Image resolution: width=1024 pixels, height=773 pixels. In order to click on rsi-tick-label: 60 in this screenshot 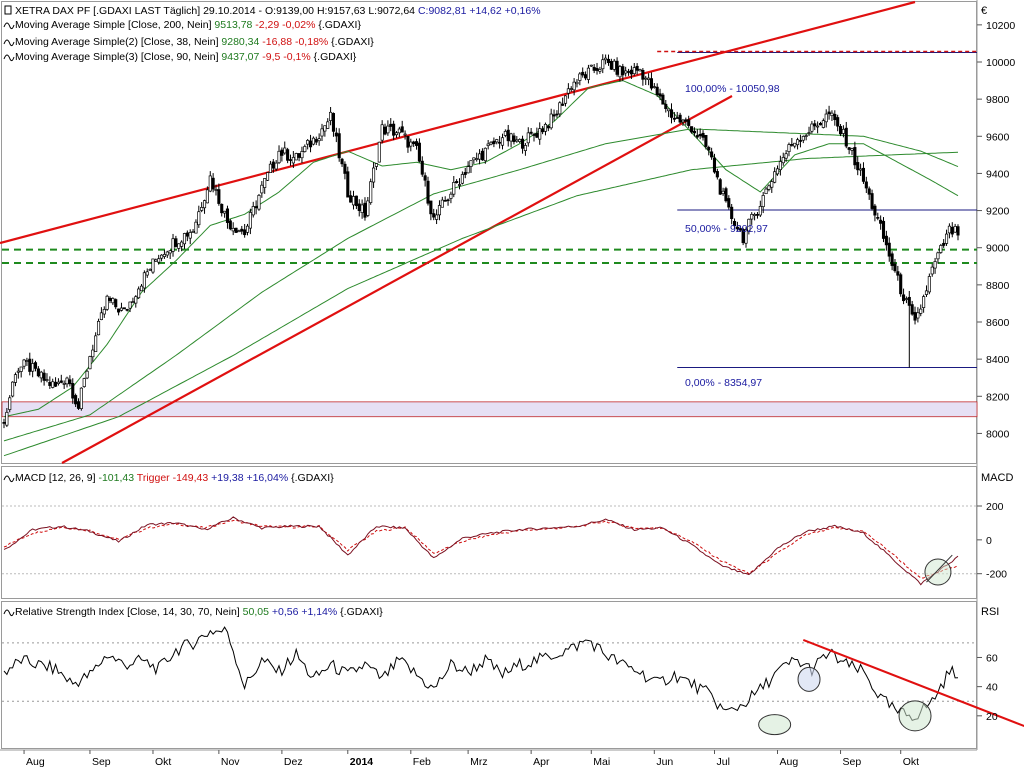, I will do `click(992, 658)`.